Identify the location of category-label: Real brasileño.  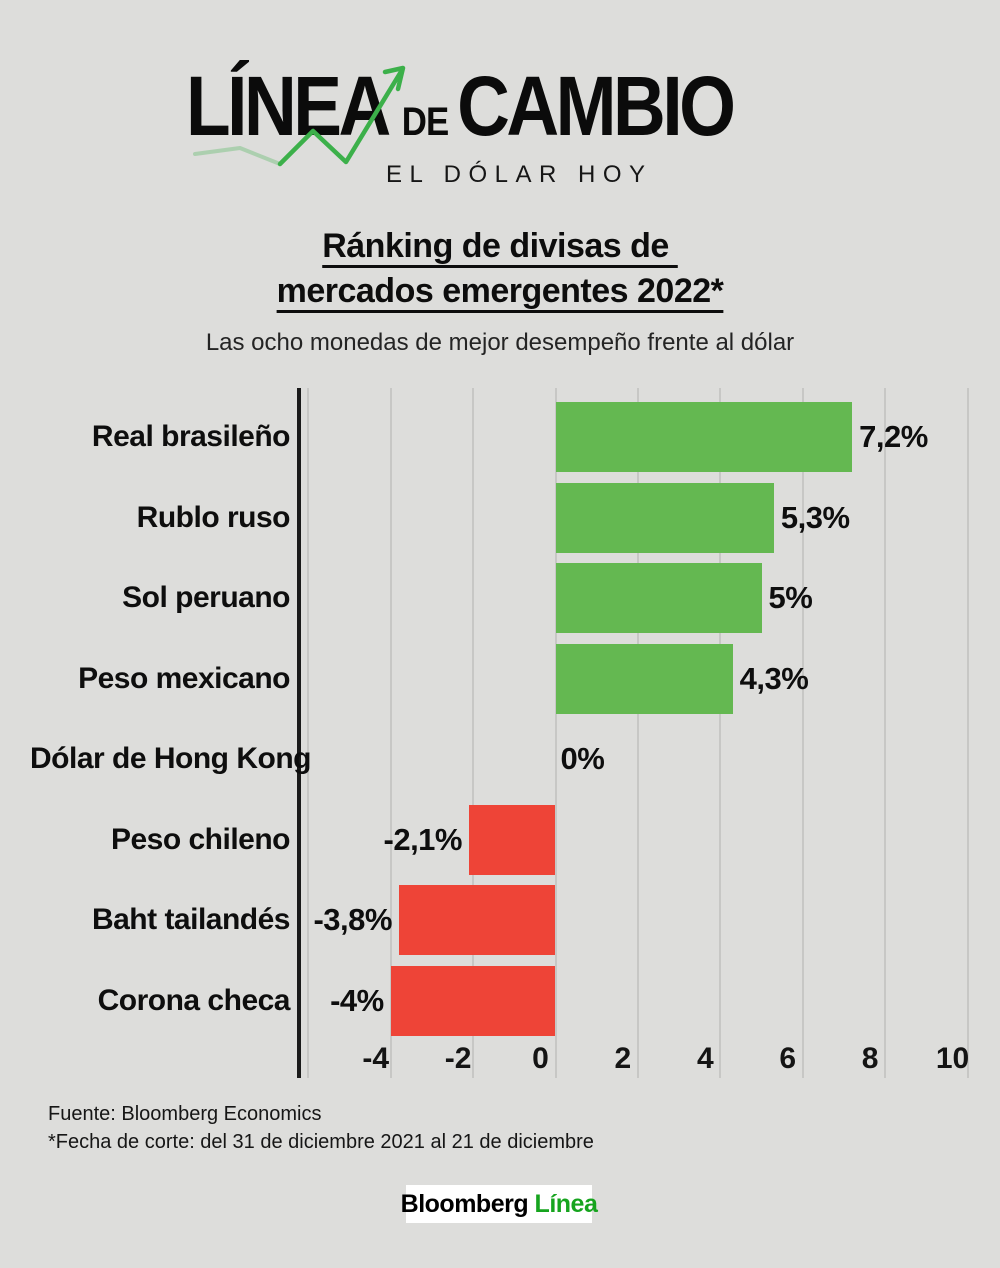
(191, 436).